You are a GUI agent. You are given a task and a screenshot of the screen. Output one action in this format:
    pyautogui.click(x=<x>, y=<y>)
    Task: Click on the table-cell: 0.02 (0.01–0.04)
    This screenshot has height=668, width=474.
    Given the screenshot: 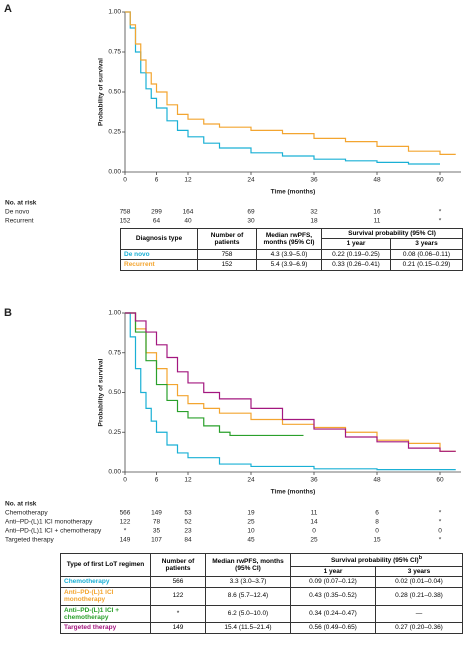 What is the action you would take?
    pyautogui.click(x=419, y=582)
    